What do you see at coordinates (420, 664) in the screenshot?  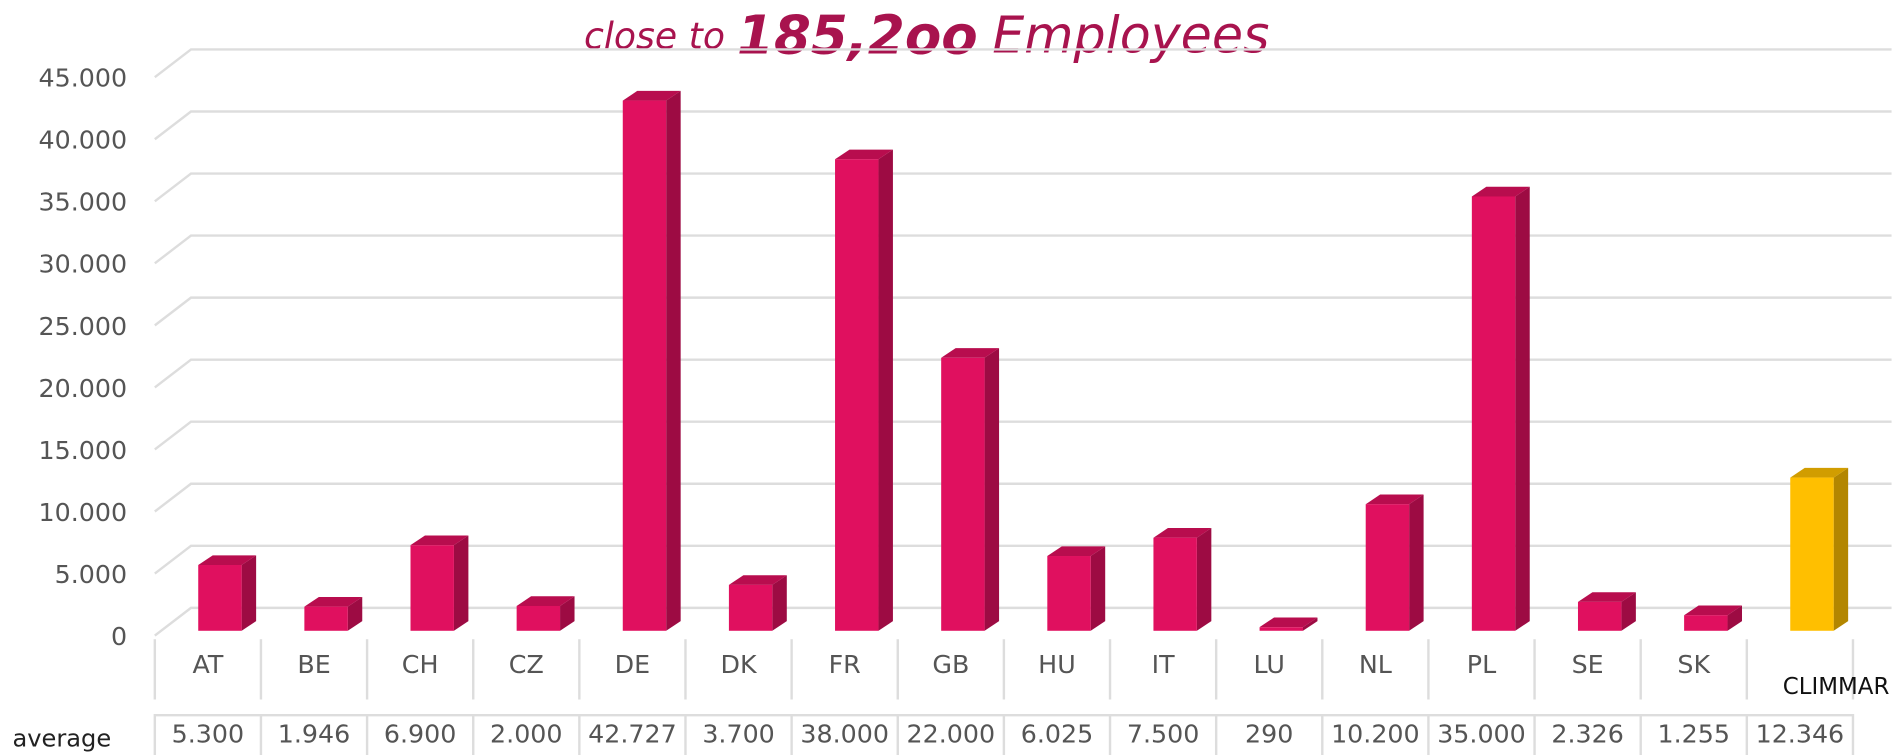 I see `x-tick-label: CH` at bounding box center [420, 664].